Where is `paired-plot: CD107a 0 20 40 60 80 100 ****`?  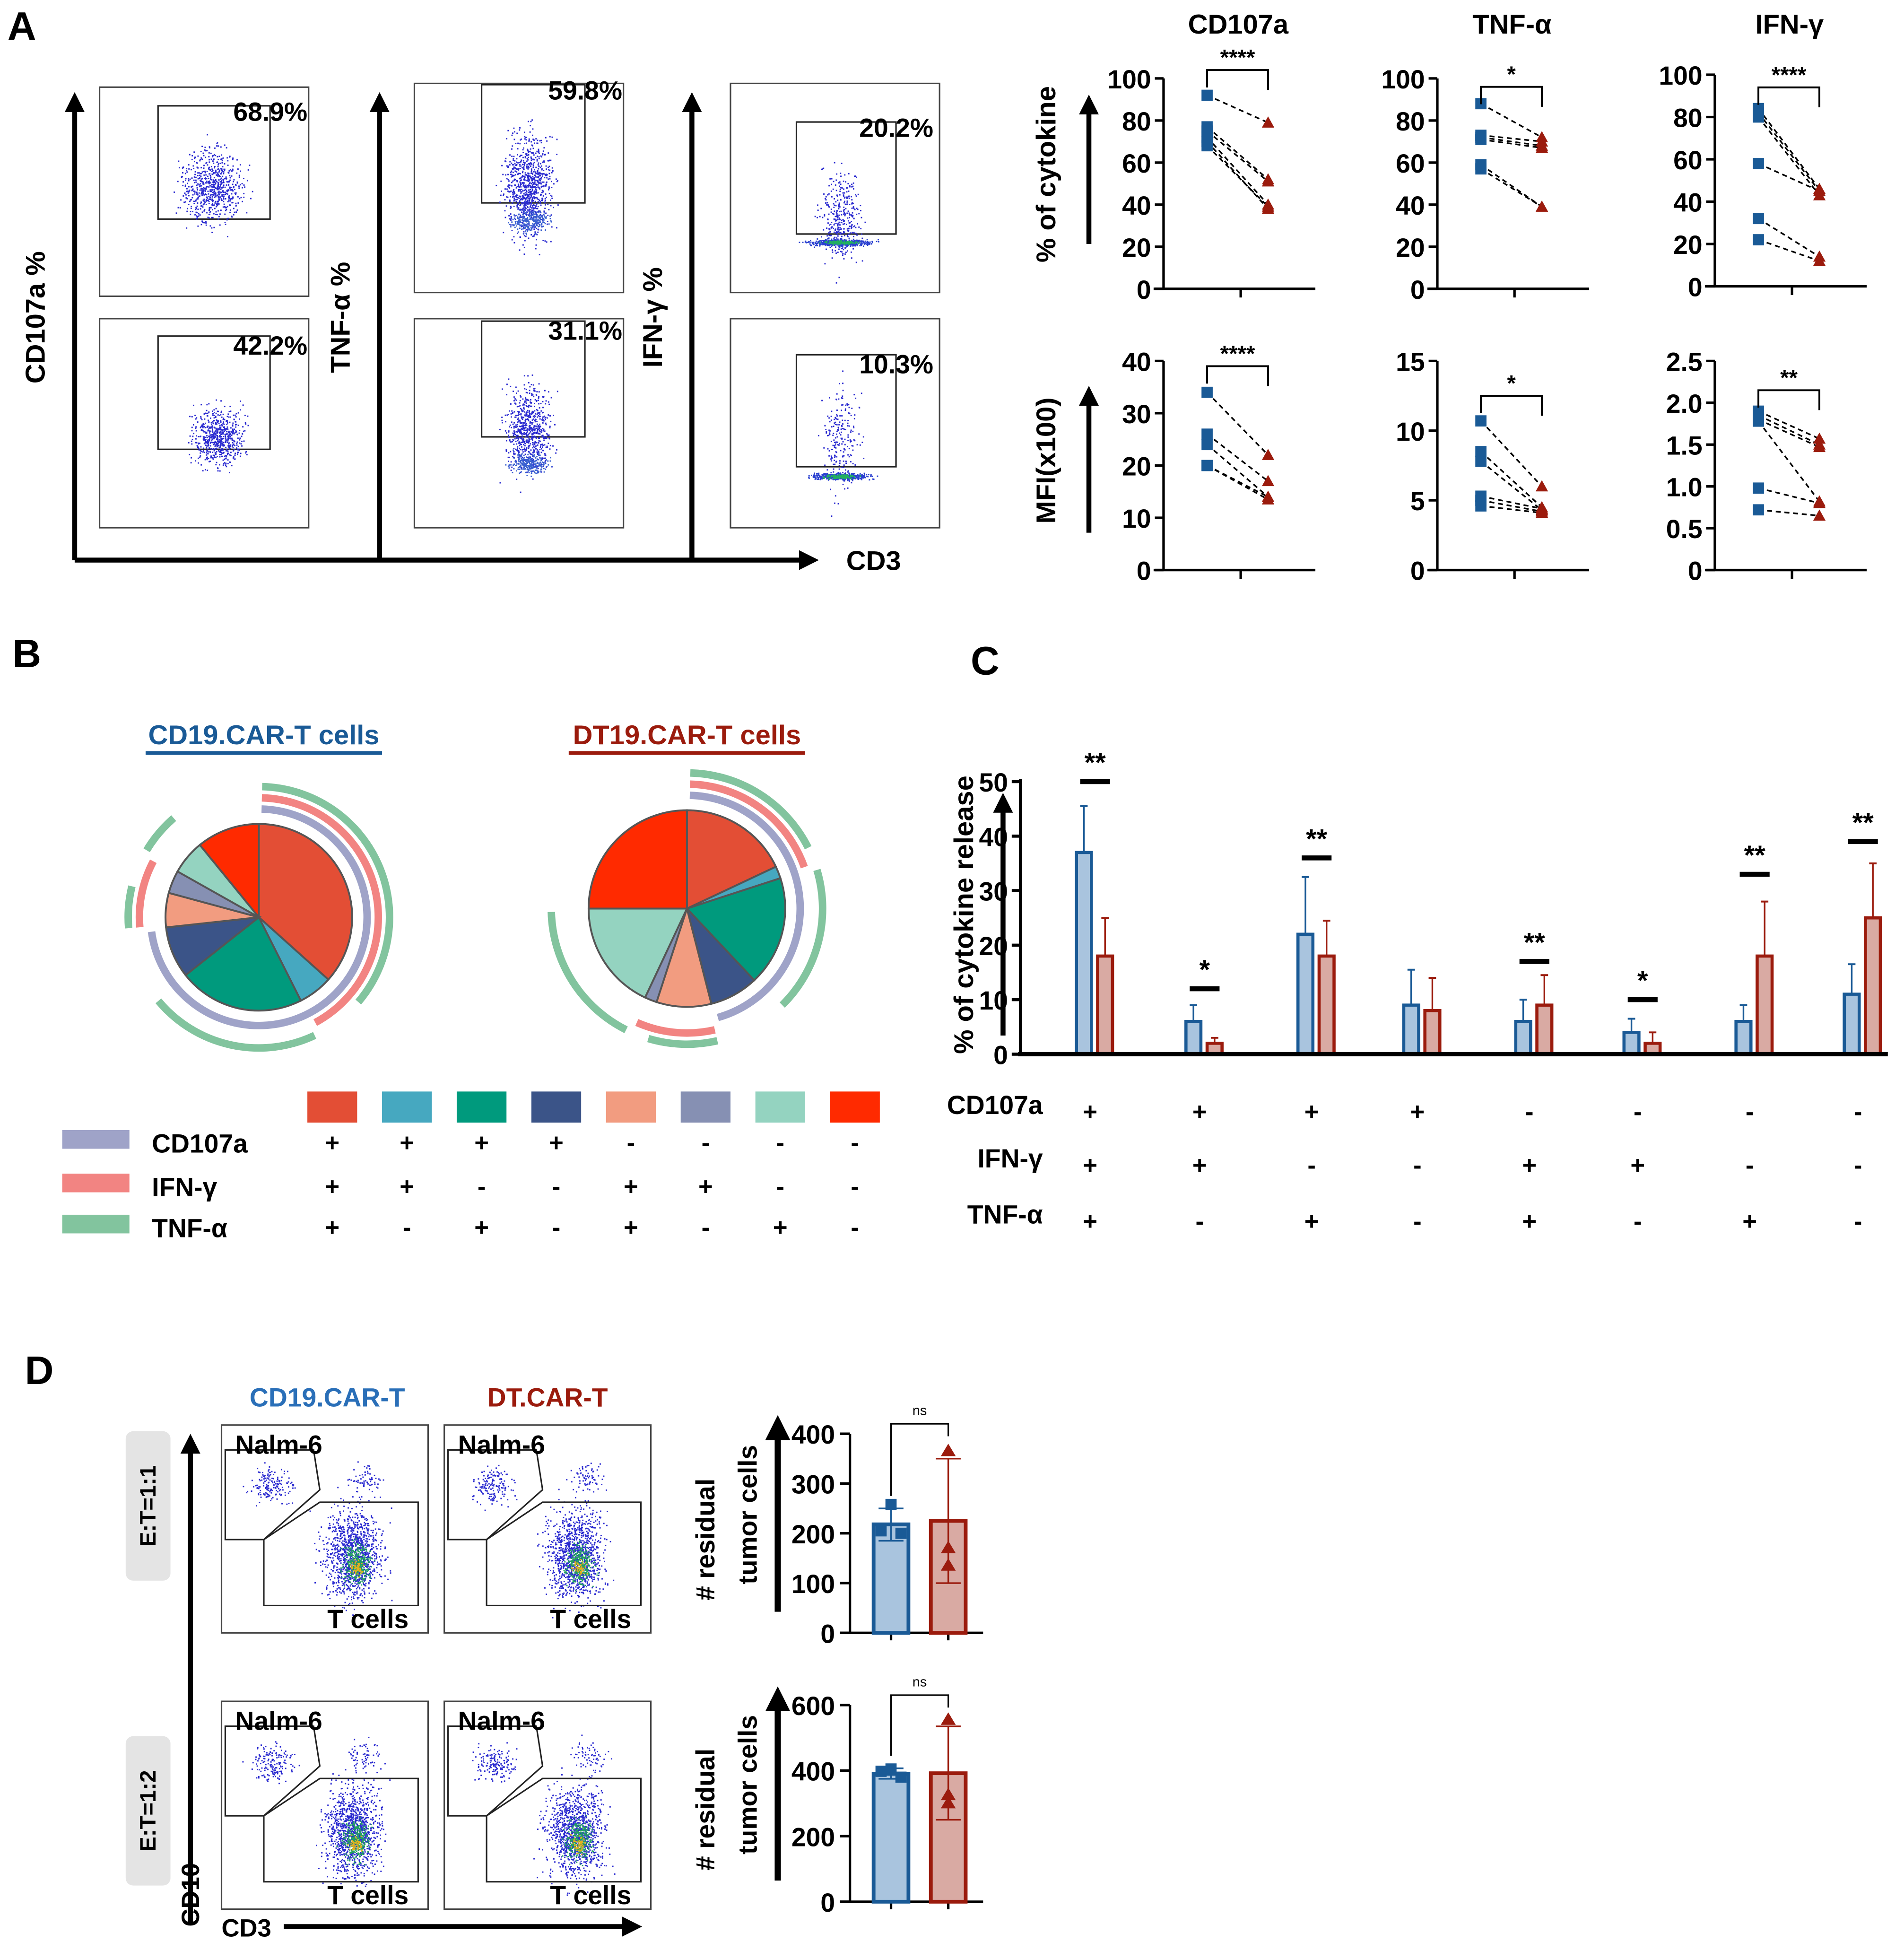
paired-plot: CD107a 0 20 40 60 80 100 **** is located at coordinates (1211, 157).